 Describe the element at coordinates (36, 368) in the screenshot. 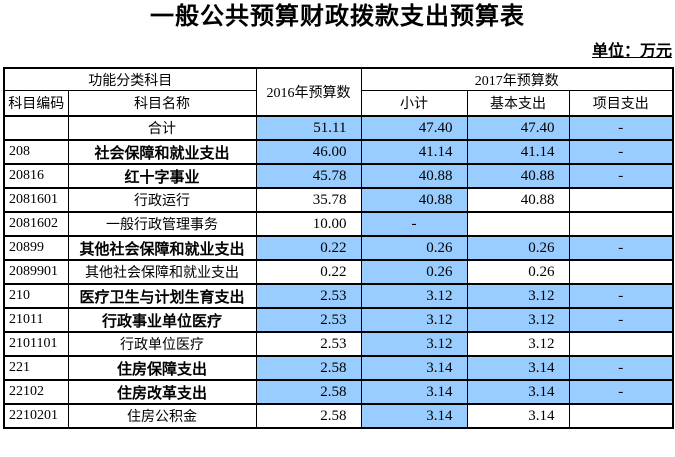

I see `cell-code: 221` at that location.